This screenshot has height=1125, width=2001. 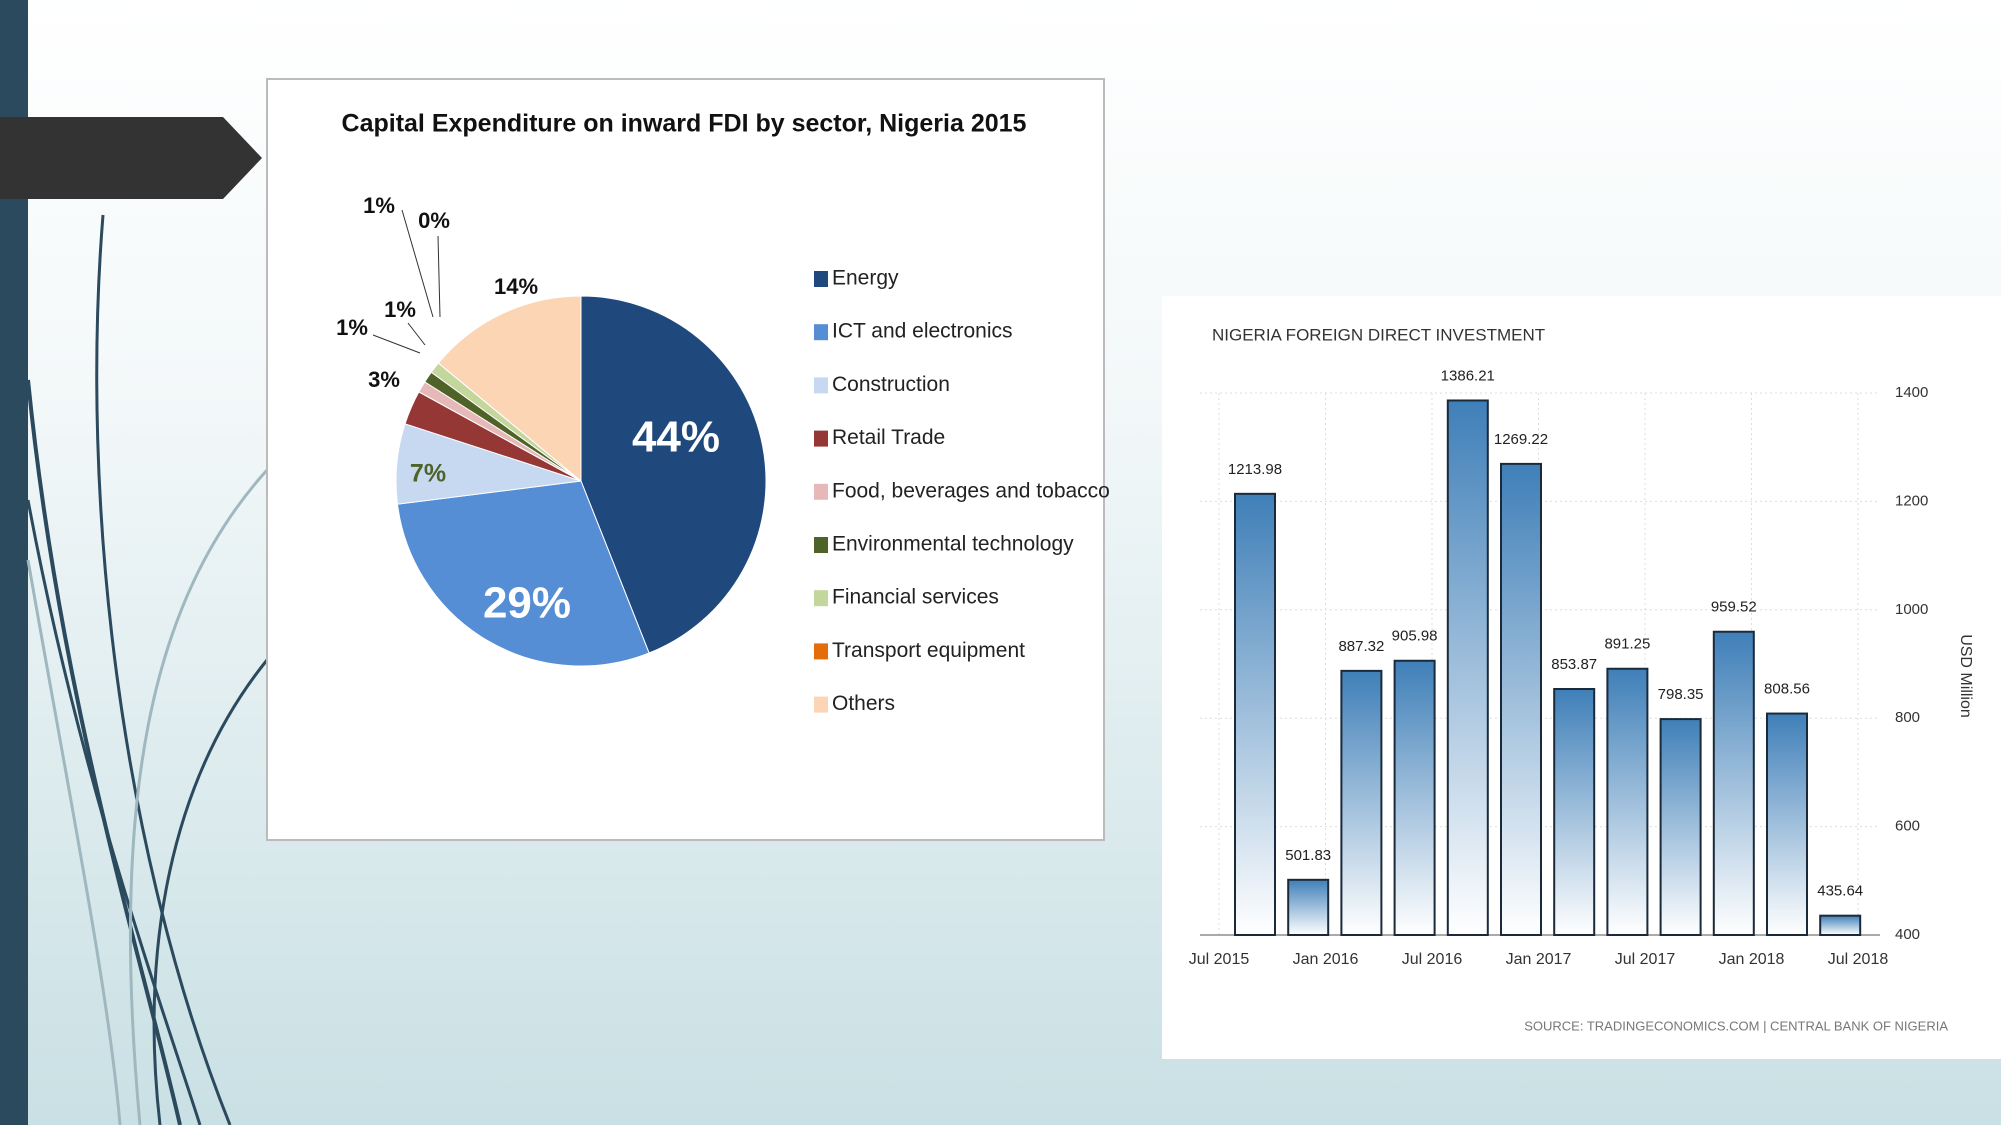 I want to click on decor-curves, so click(x=147, y=669).